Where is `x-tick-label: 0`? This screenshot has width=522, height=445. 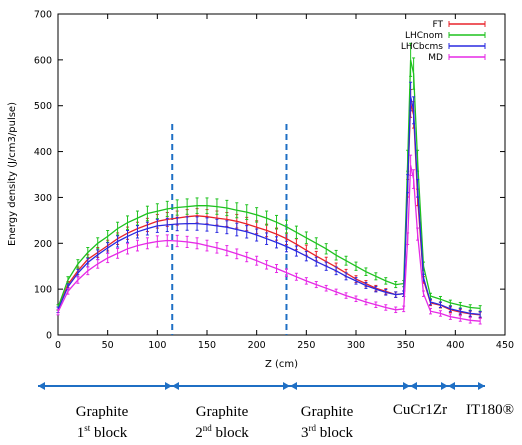 x-tick-label: 0 is located at coordinates (58, 345).